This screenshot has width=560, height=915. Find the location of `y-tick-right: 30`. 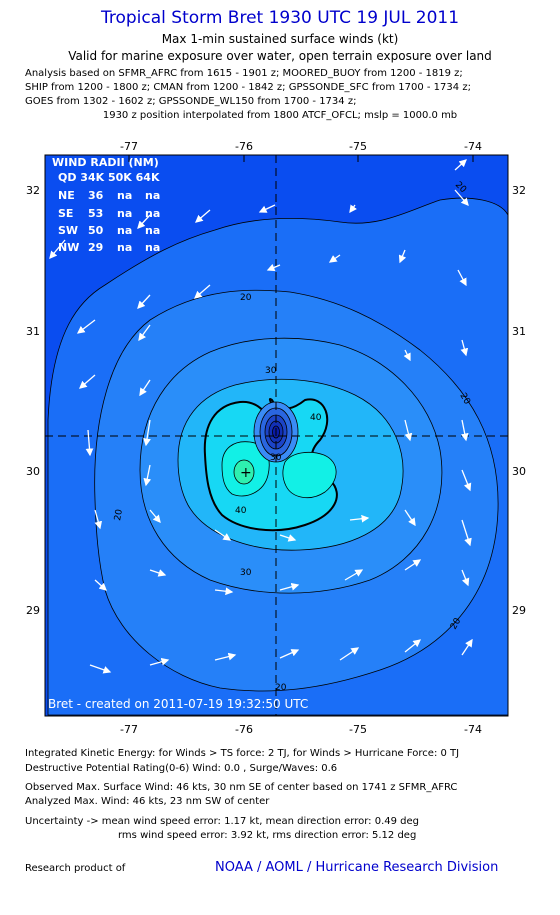

y-tick-right: 30 is located at coordinates (519, 471).